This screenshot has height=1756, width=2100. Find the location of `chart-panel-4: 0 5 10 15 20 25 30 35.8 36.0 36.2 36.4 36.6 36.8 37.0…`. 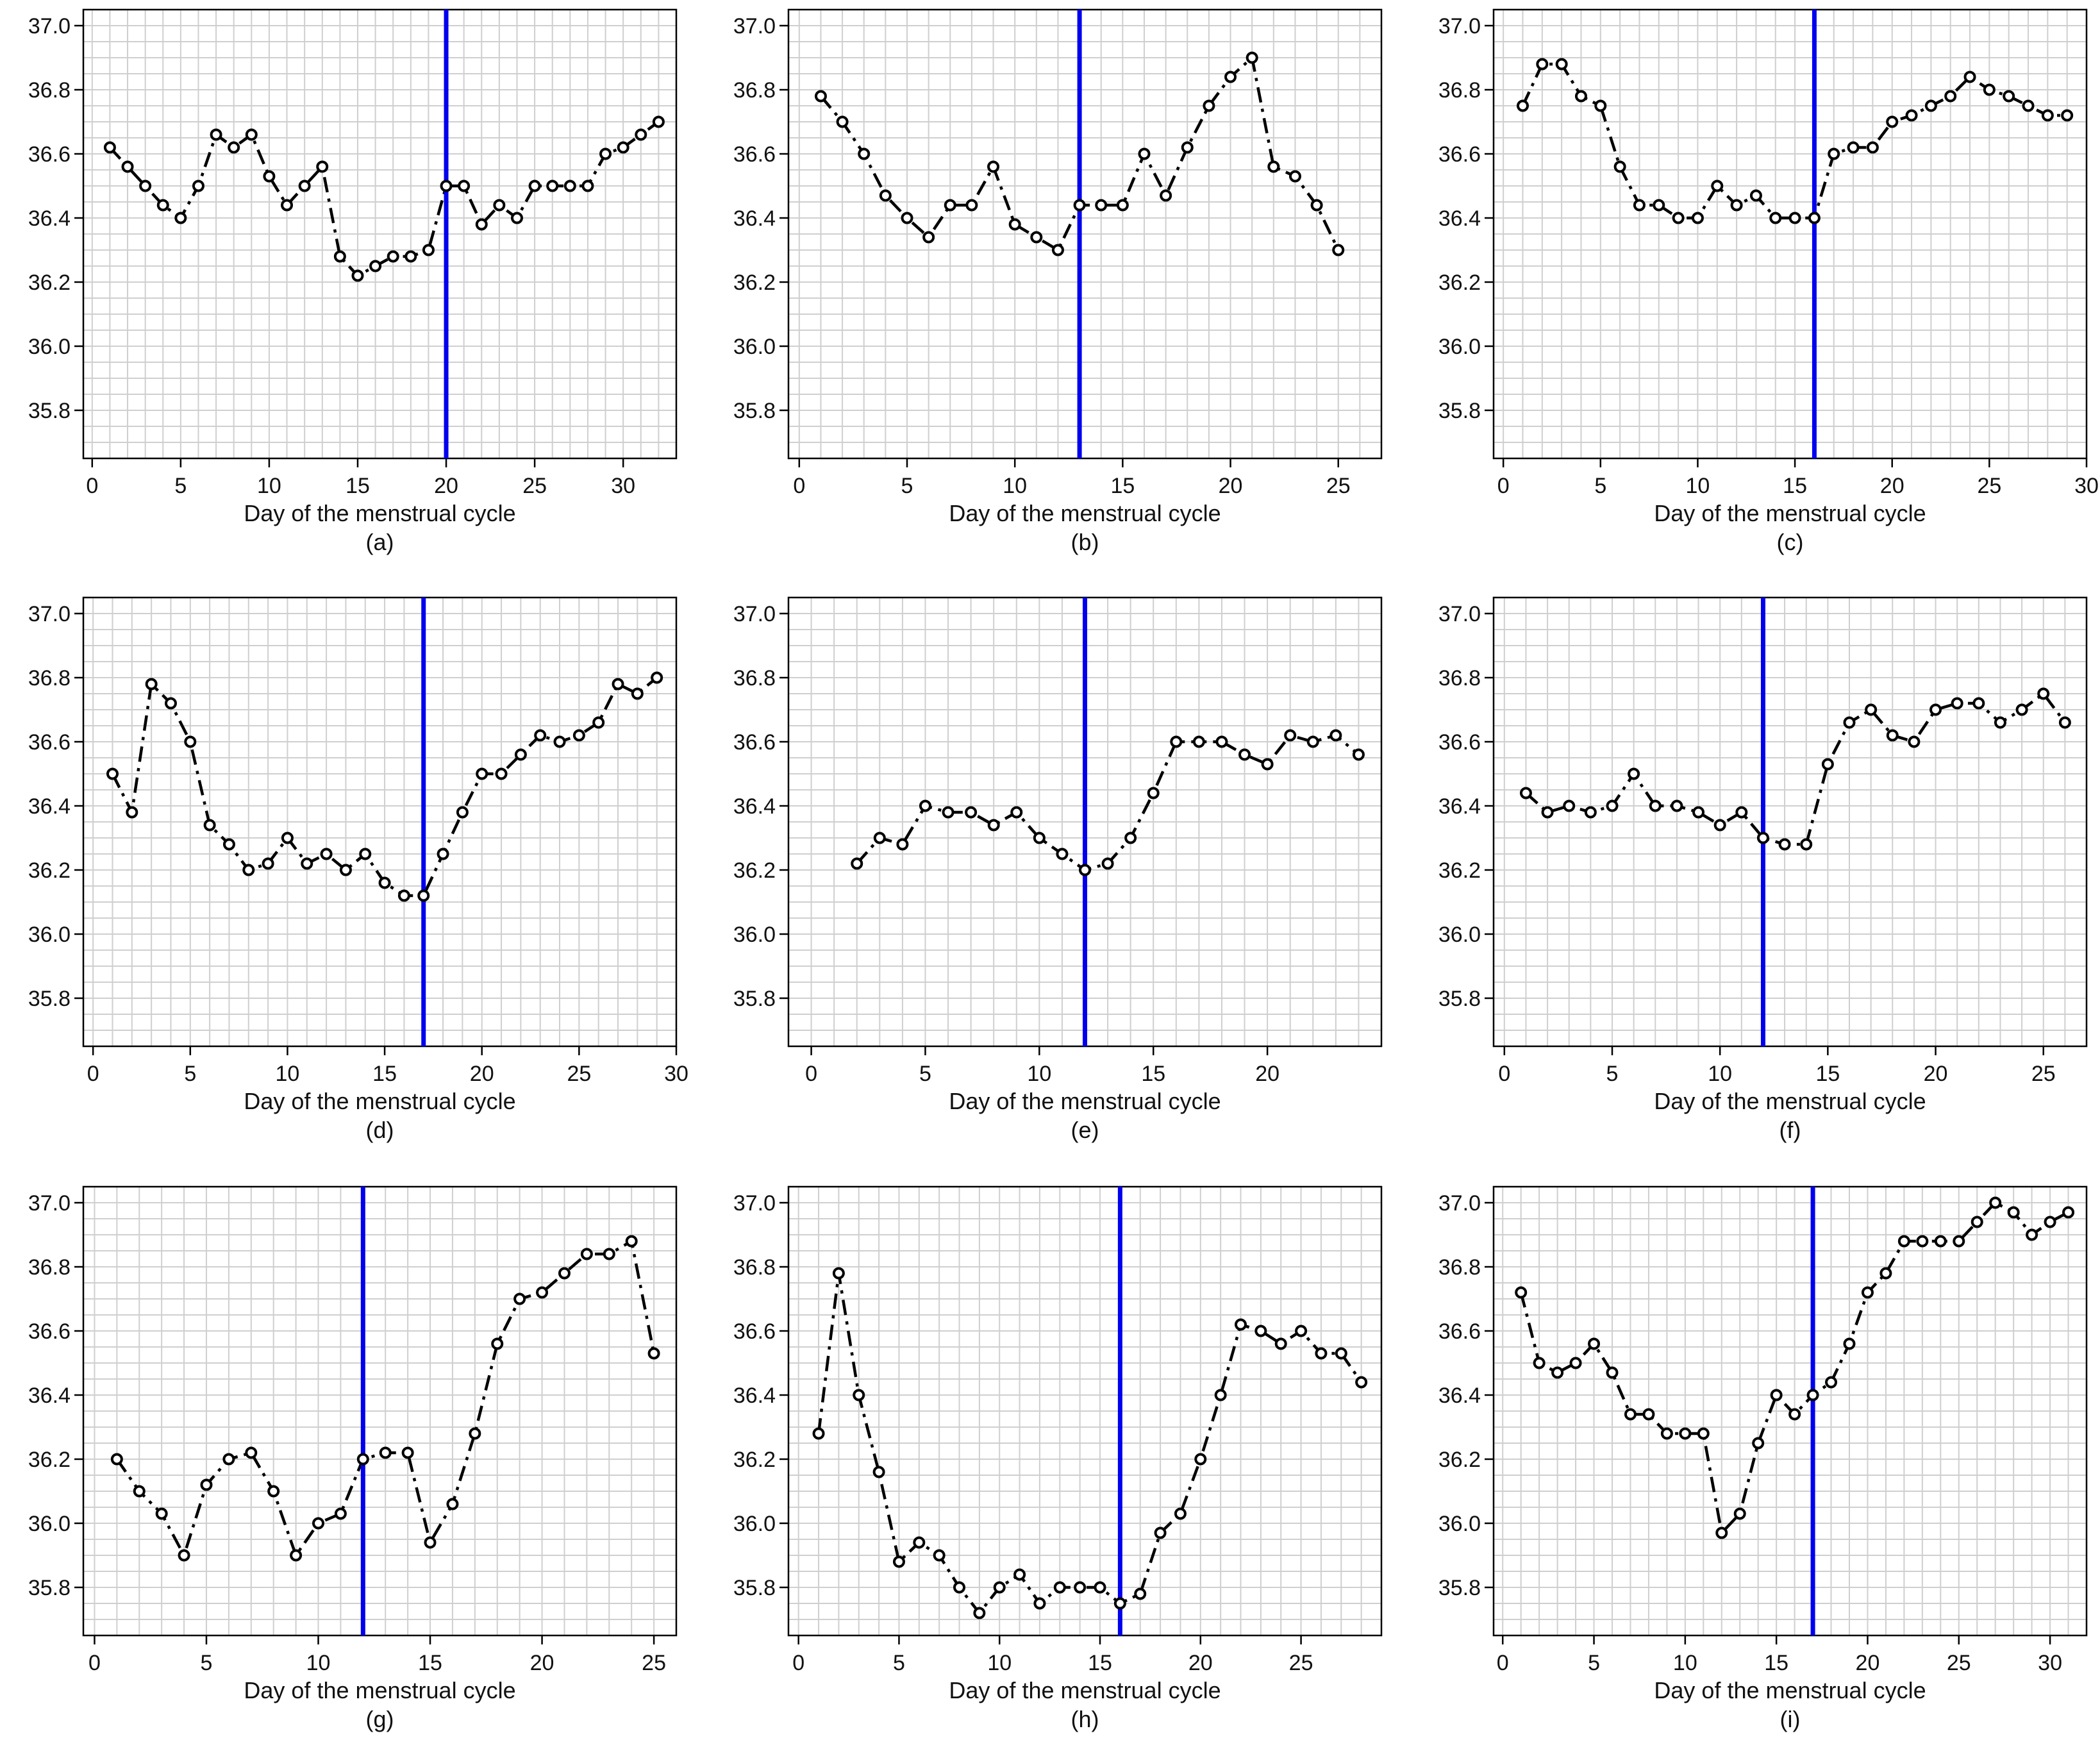

chart-panel-4: 0 5 10 15 20 25 30 35.8 36.0 36.2 36.4 36.6 36.8 37.0… is located at coordinates (358, 869).